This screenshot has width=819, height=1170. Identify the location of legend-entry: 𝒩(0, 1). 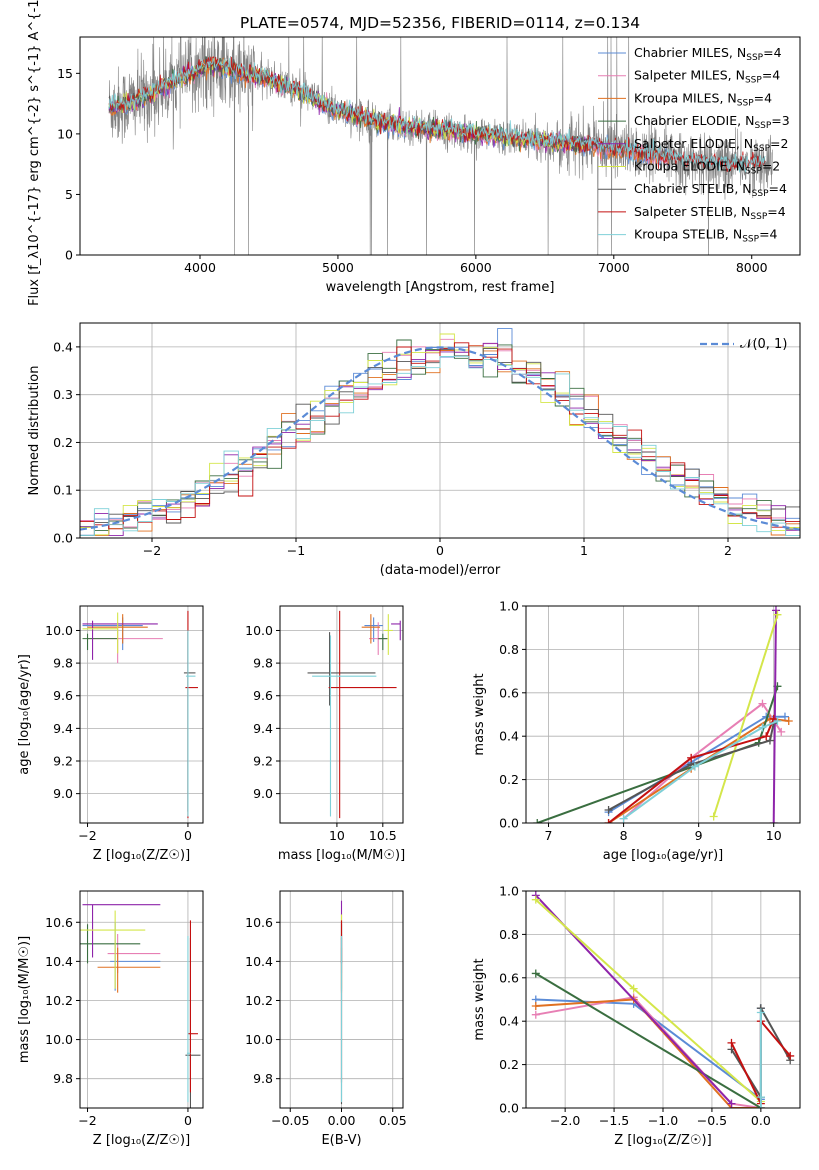
(763, 344).